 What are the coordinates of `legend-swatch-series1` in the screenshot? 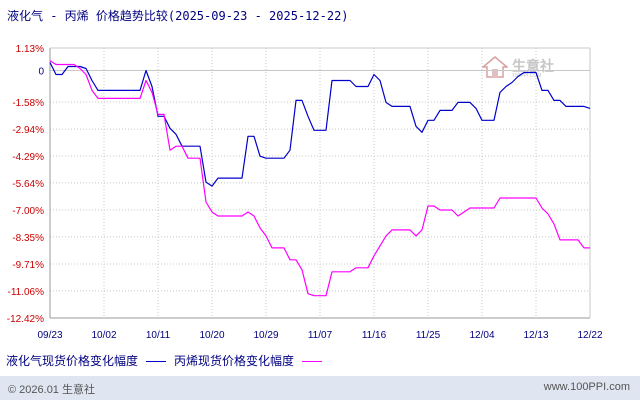 It's located at (156, 361).